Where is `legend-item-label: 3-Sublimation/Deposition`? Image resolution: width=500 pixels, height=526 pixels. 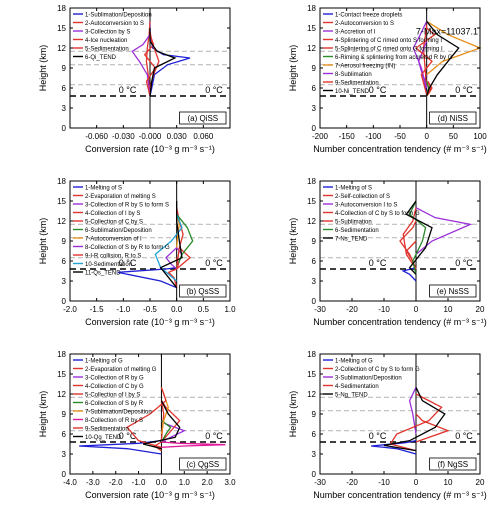
legend-item-label: 3-Sublimation/Deposition is located at coordinates (368, 379).